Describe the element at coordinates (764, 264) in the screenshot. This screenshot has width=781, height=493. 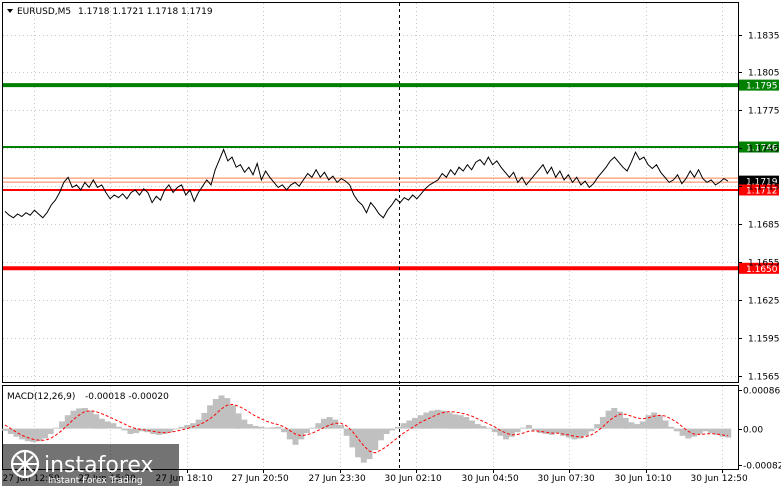
I see `y-tick-label: 1.1655` at that location.